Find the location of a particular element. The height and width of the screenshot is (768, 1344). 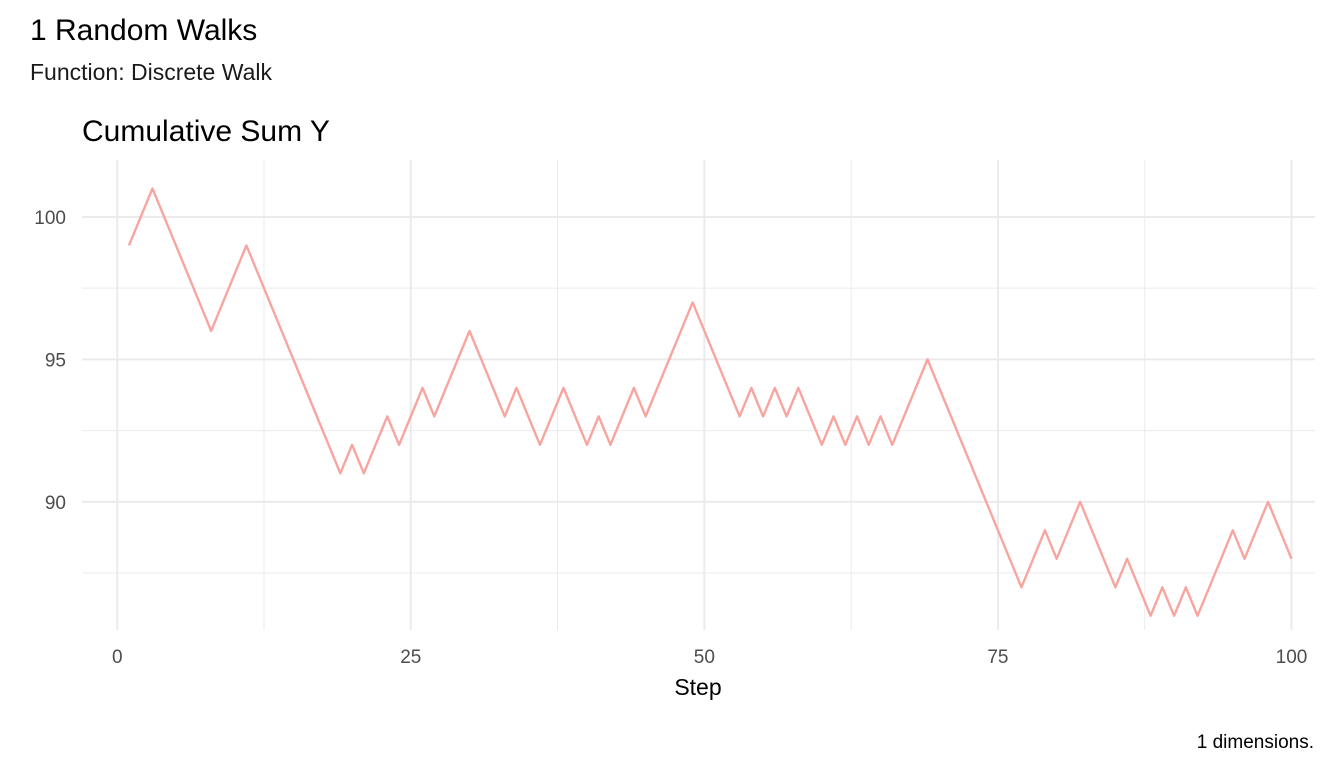

x-tick-label: 100 is located at coordinates (1292, 657).